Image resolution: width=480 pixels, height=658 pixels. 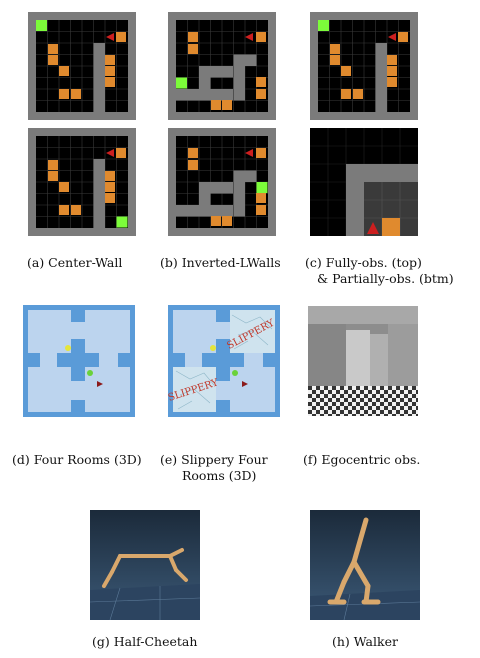 What do you see at coordinates (363, 361) in the screenshot?
I see `panel-egocentric-obs` at bounding box center [363, 361].